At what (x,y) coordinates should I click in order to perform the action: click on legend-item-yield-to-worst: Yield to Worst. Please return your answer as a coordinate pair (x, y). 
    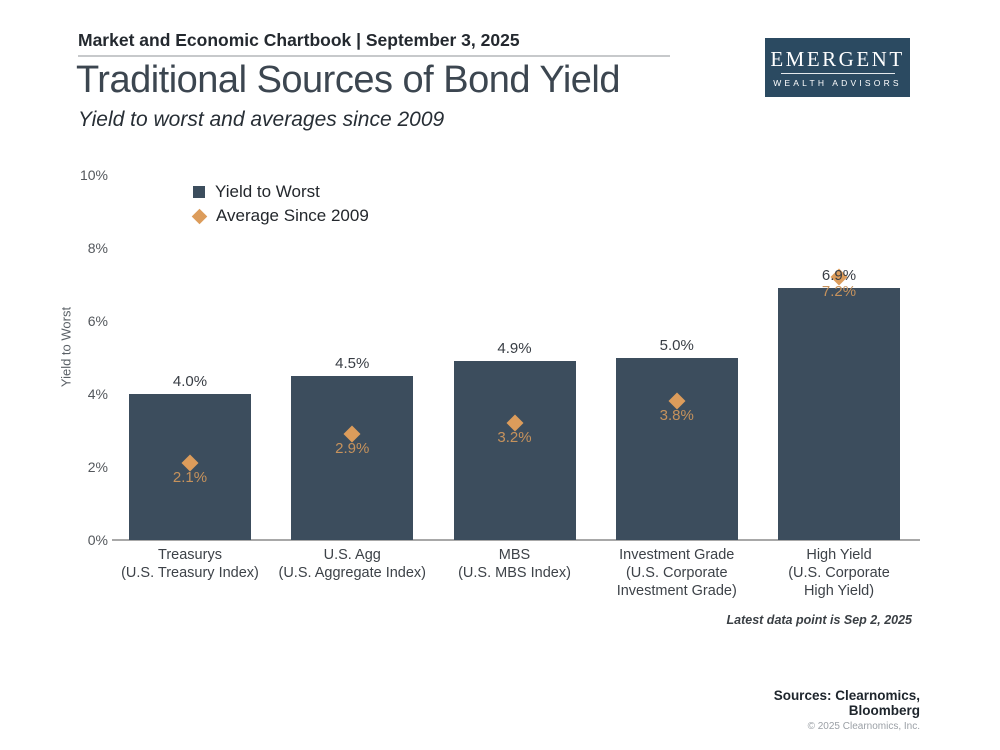
    Looking at the image, I should click on (281, 192).